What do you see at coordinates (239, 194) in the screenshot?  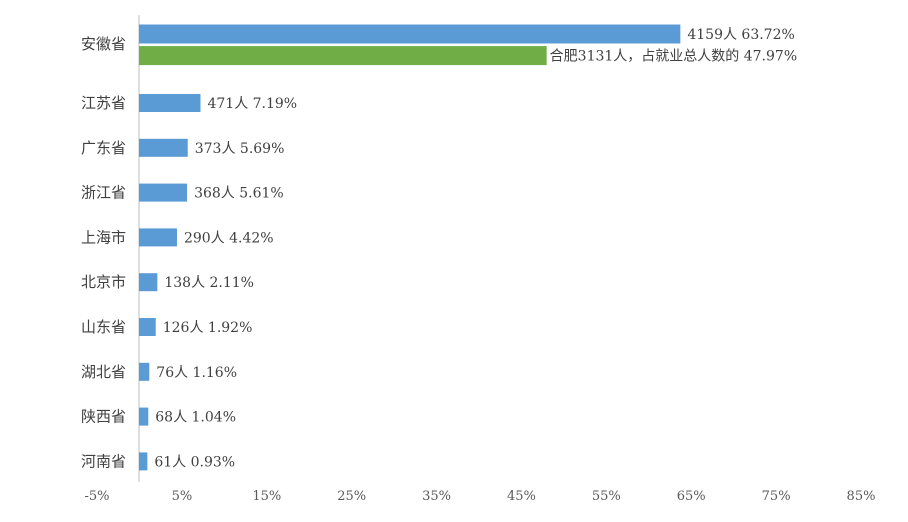 I see `data-label: 368人 5.61%` at bounding box center [239, 194].